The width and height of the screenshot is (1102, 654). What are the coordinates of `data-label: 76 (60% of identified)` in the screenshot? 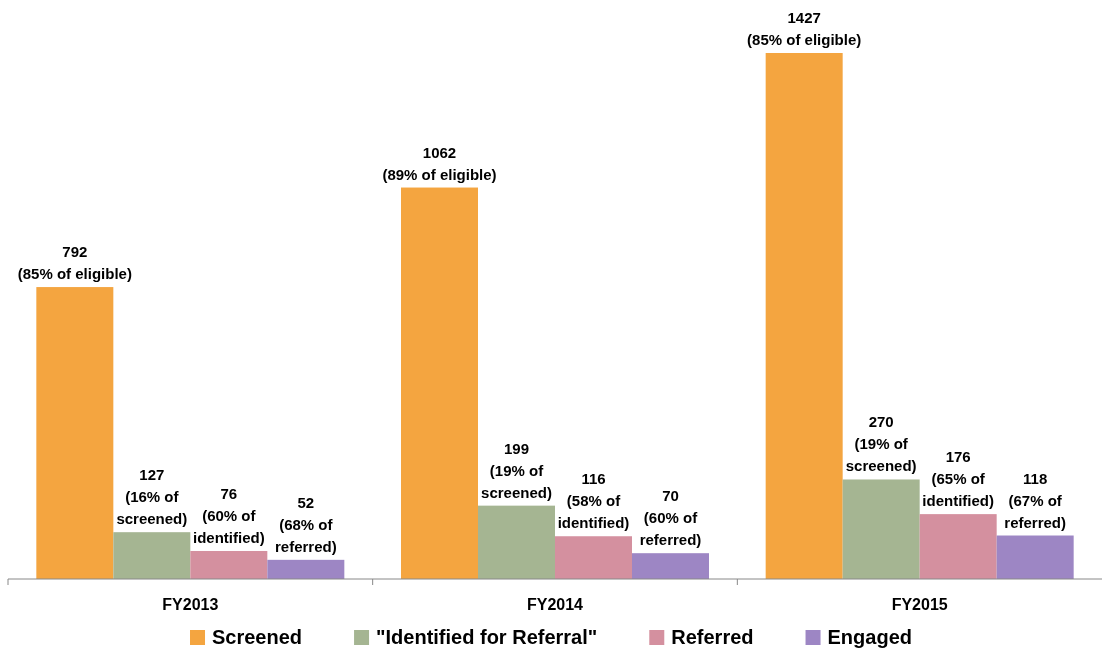 It's located at (229, 515).